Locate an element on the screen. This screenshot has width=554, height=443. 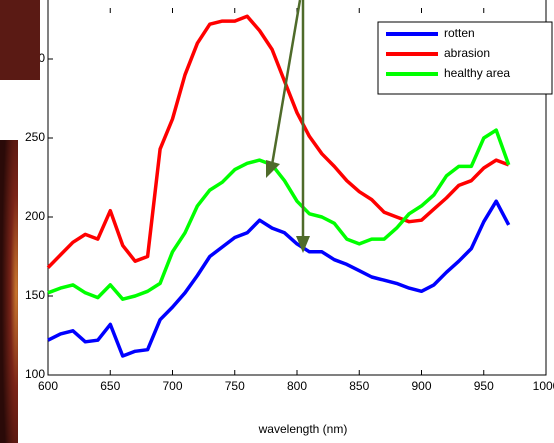
x-tick-label: 850 is located at coordinates (359, 386).